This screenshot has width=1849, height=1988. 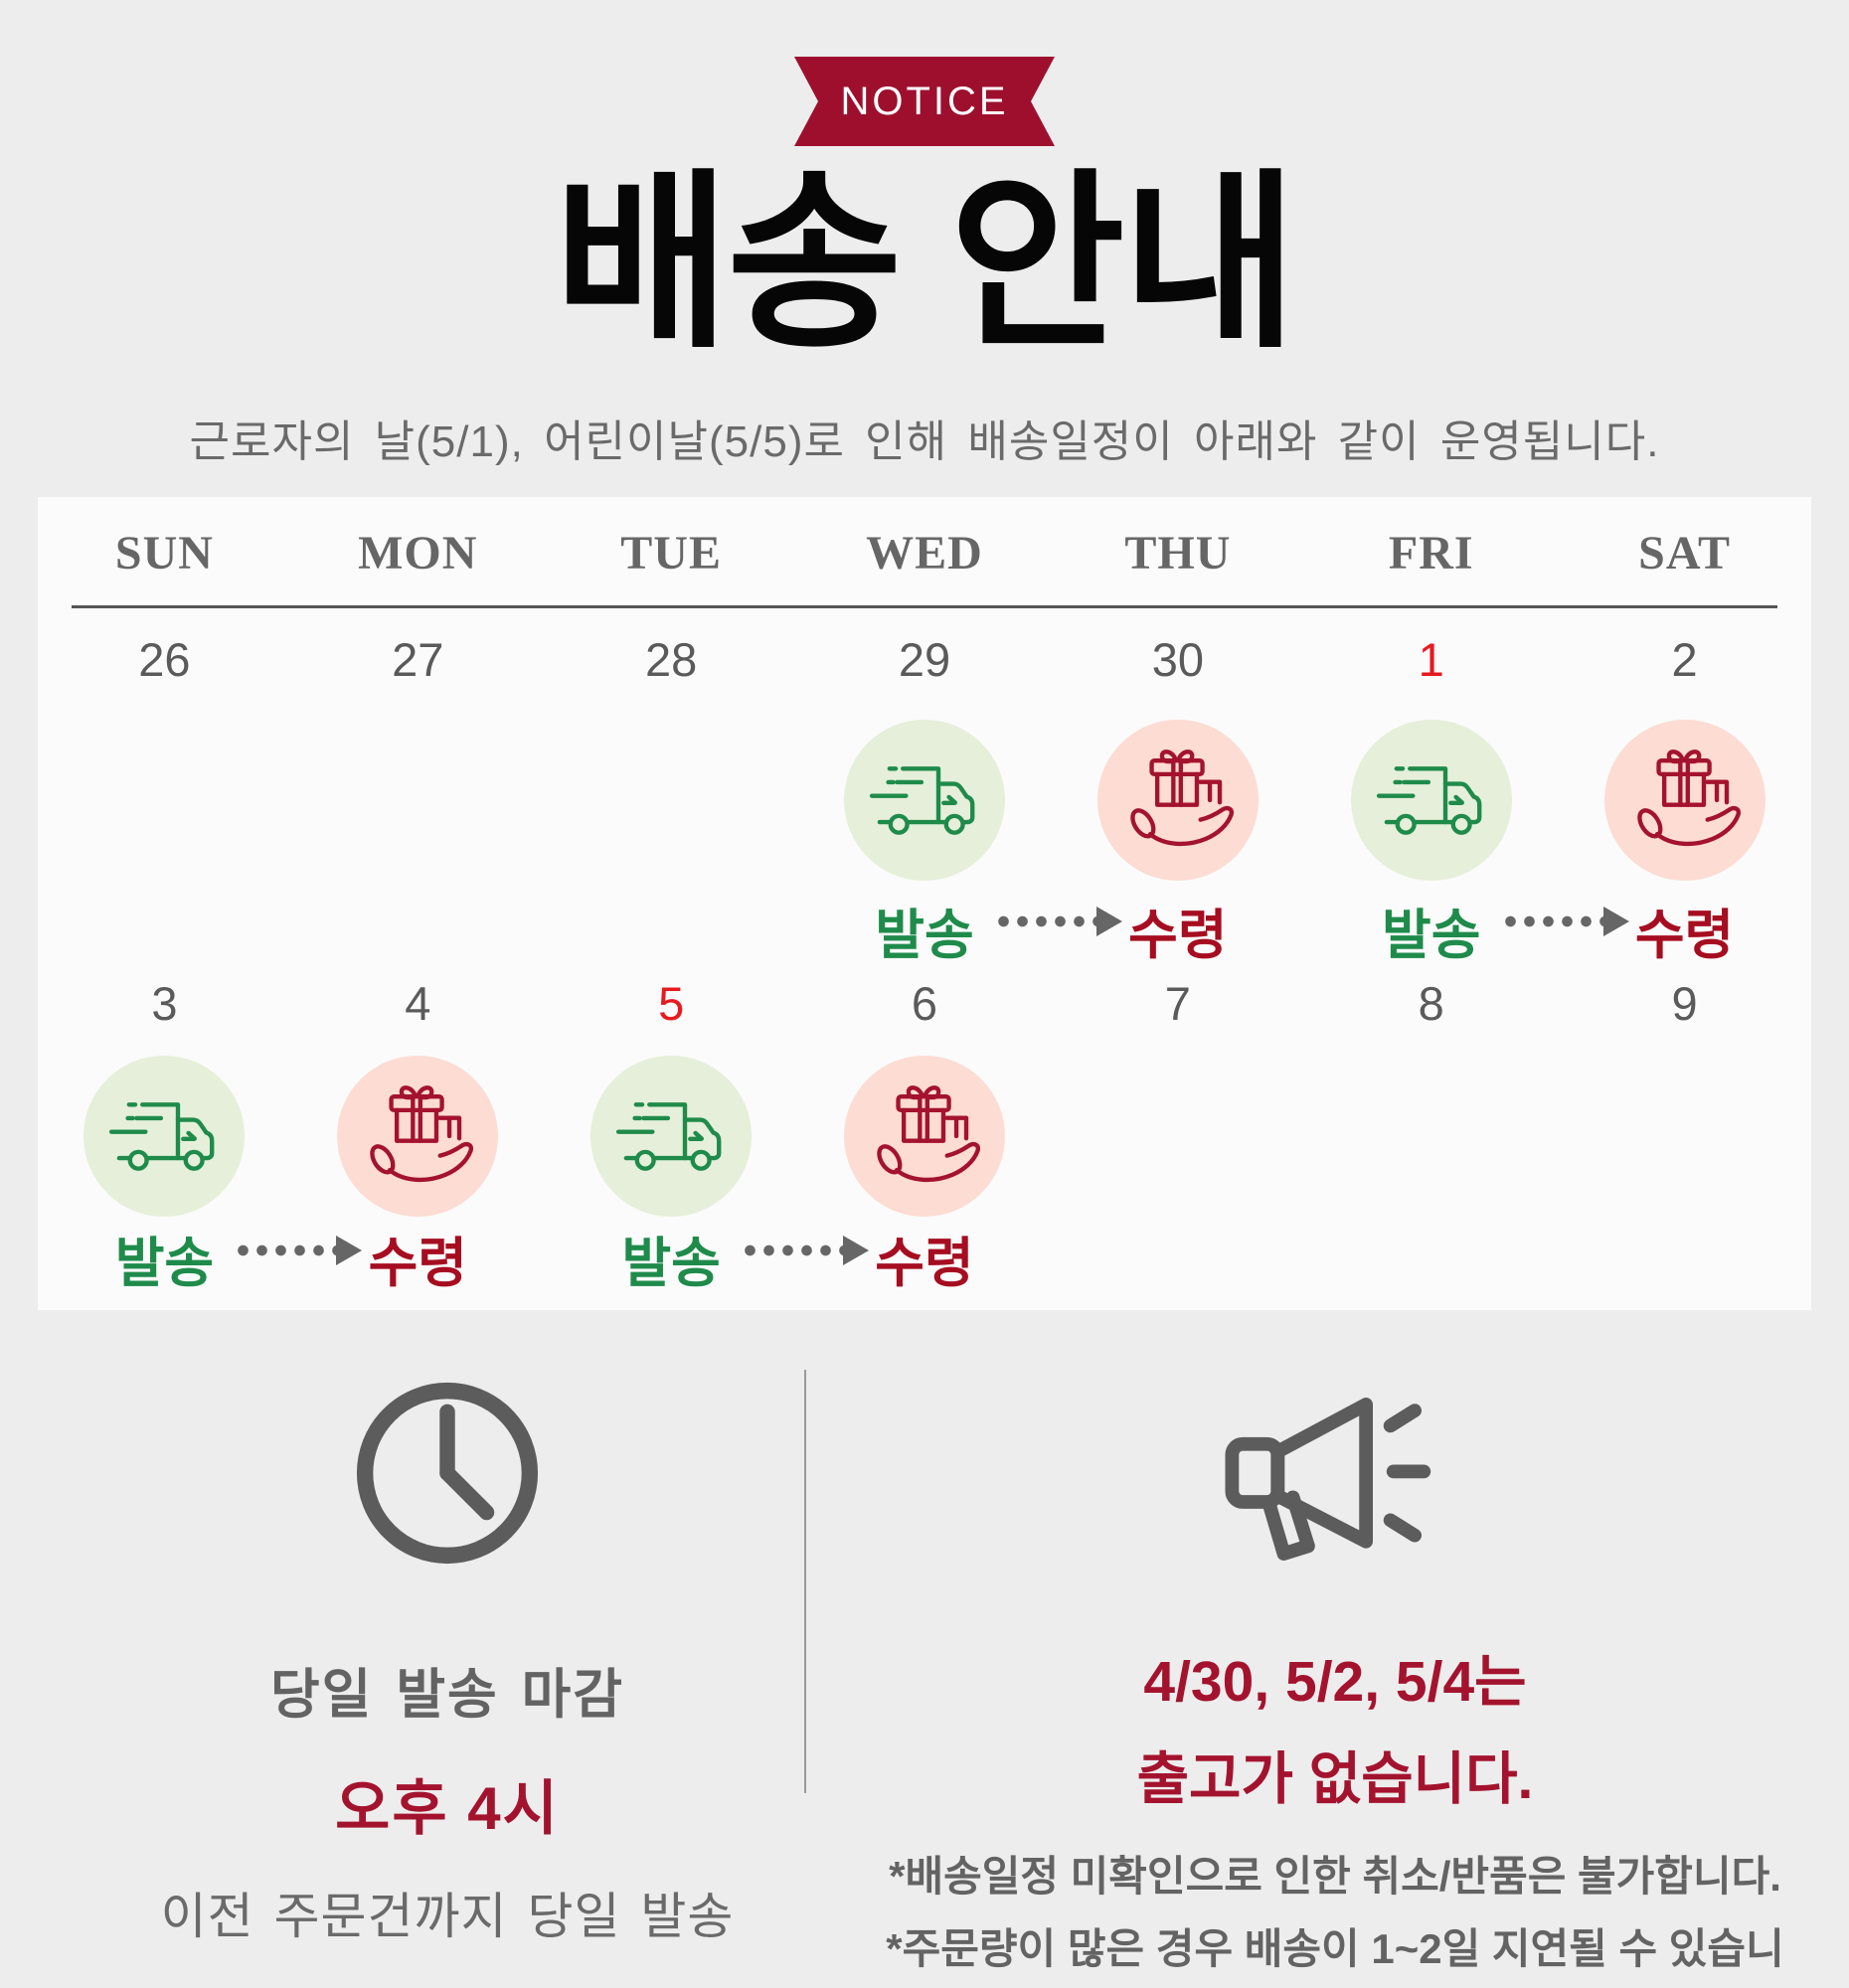 I want to click on date-cell-holiday: 1, so click(x=1431, y=659).